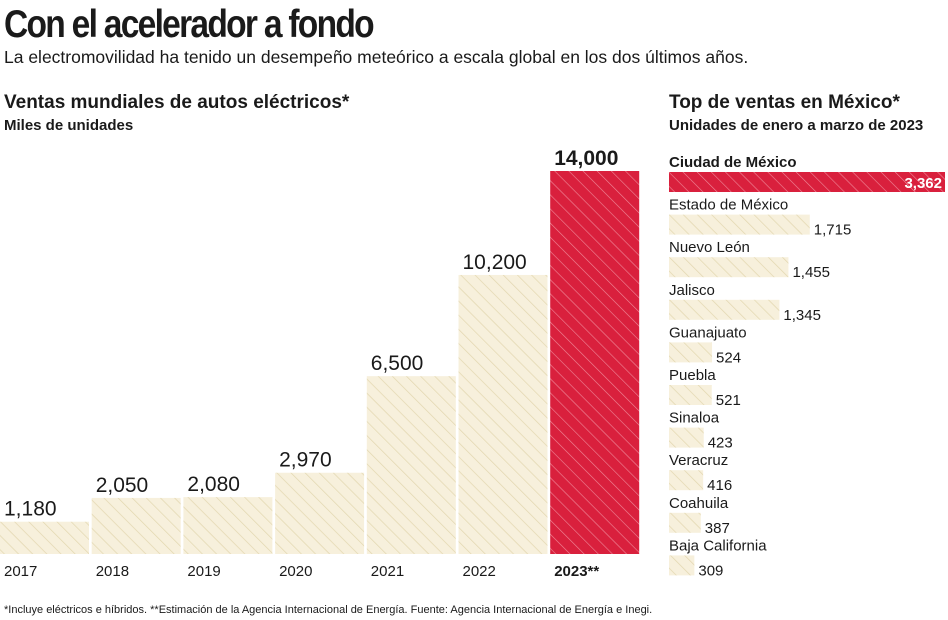 The width and height of the screenshot is (948, 620). What do you see at coordinates (320, 513) in the screenshot?
I see `bar-2020` at bounding box center [320, 513].